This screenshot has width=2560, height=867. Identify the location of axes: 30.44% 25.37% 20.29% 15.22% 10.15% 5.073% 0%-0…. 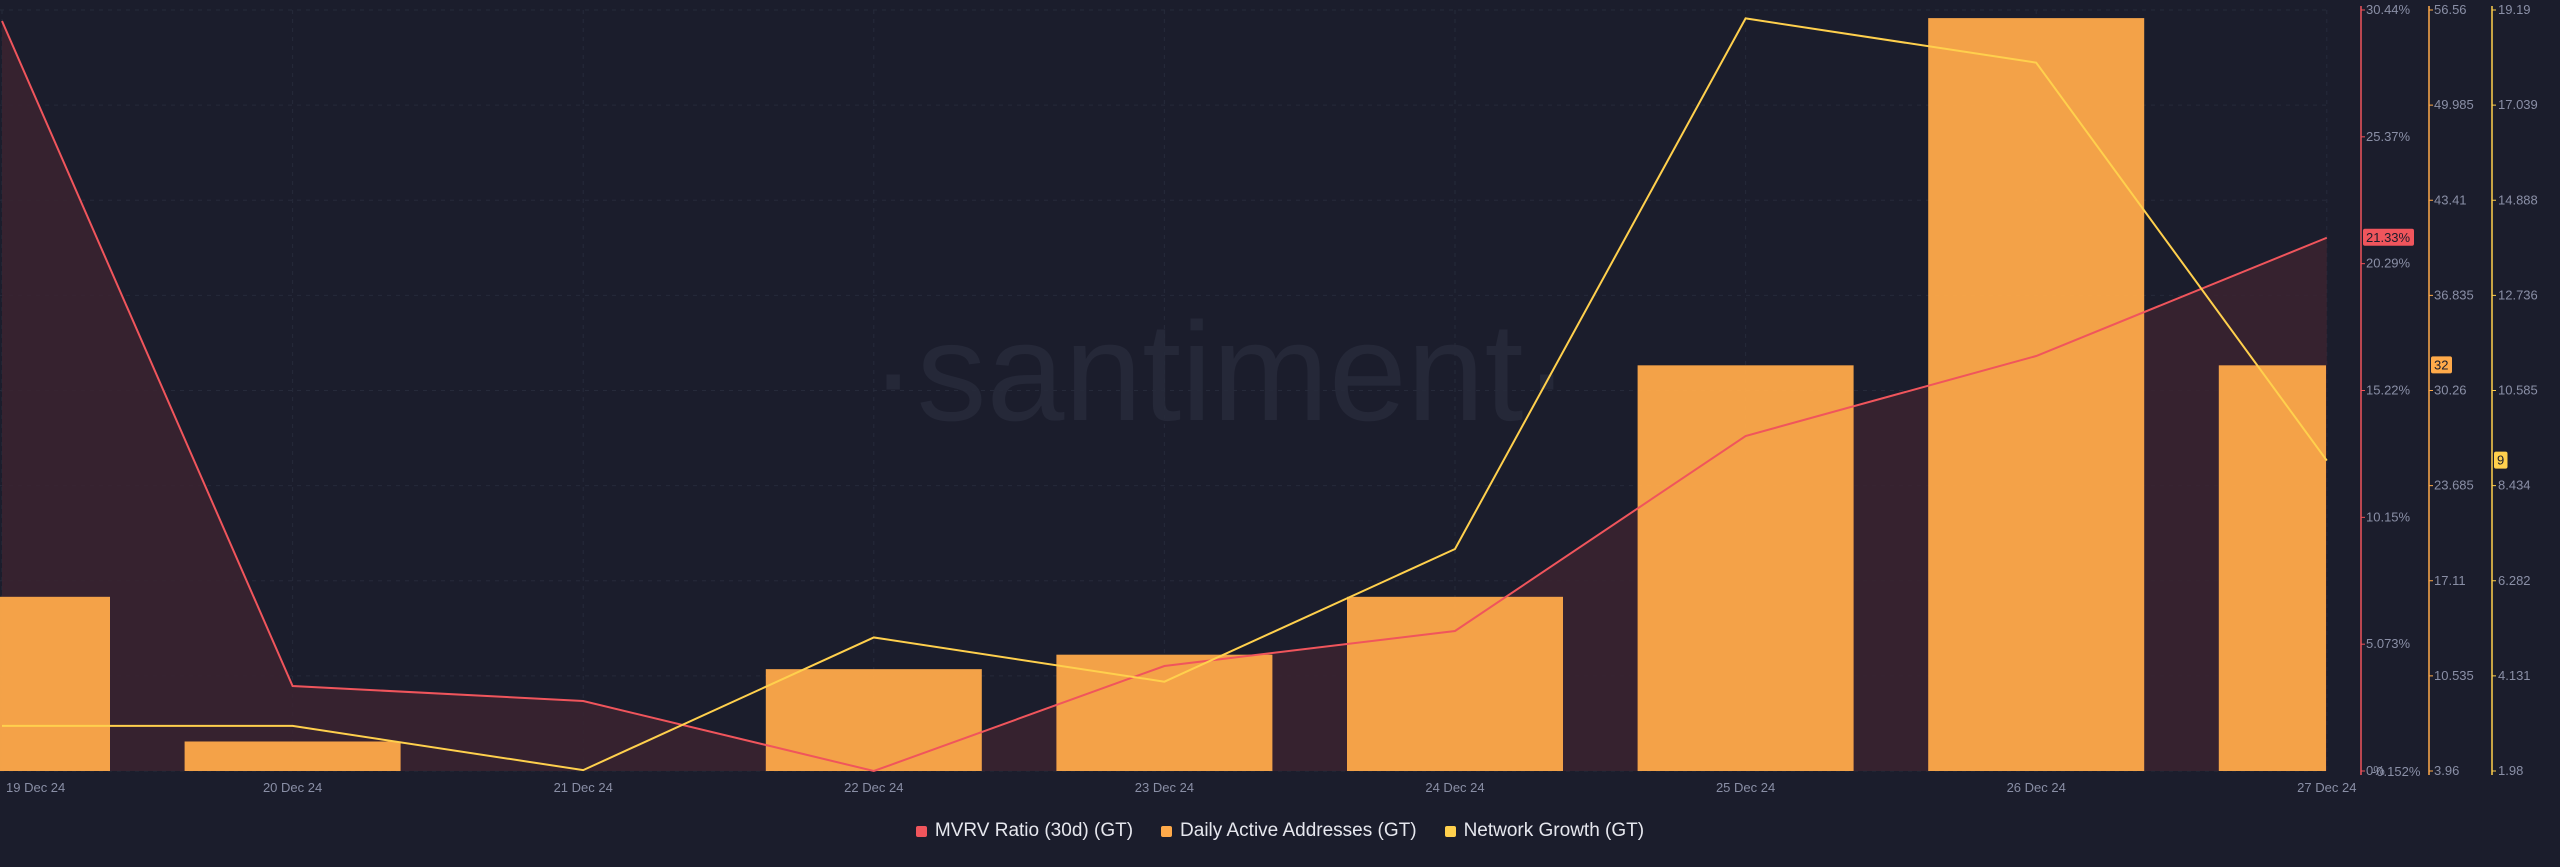
(2449, 390).